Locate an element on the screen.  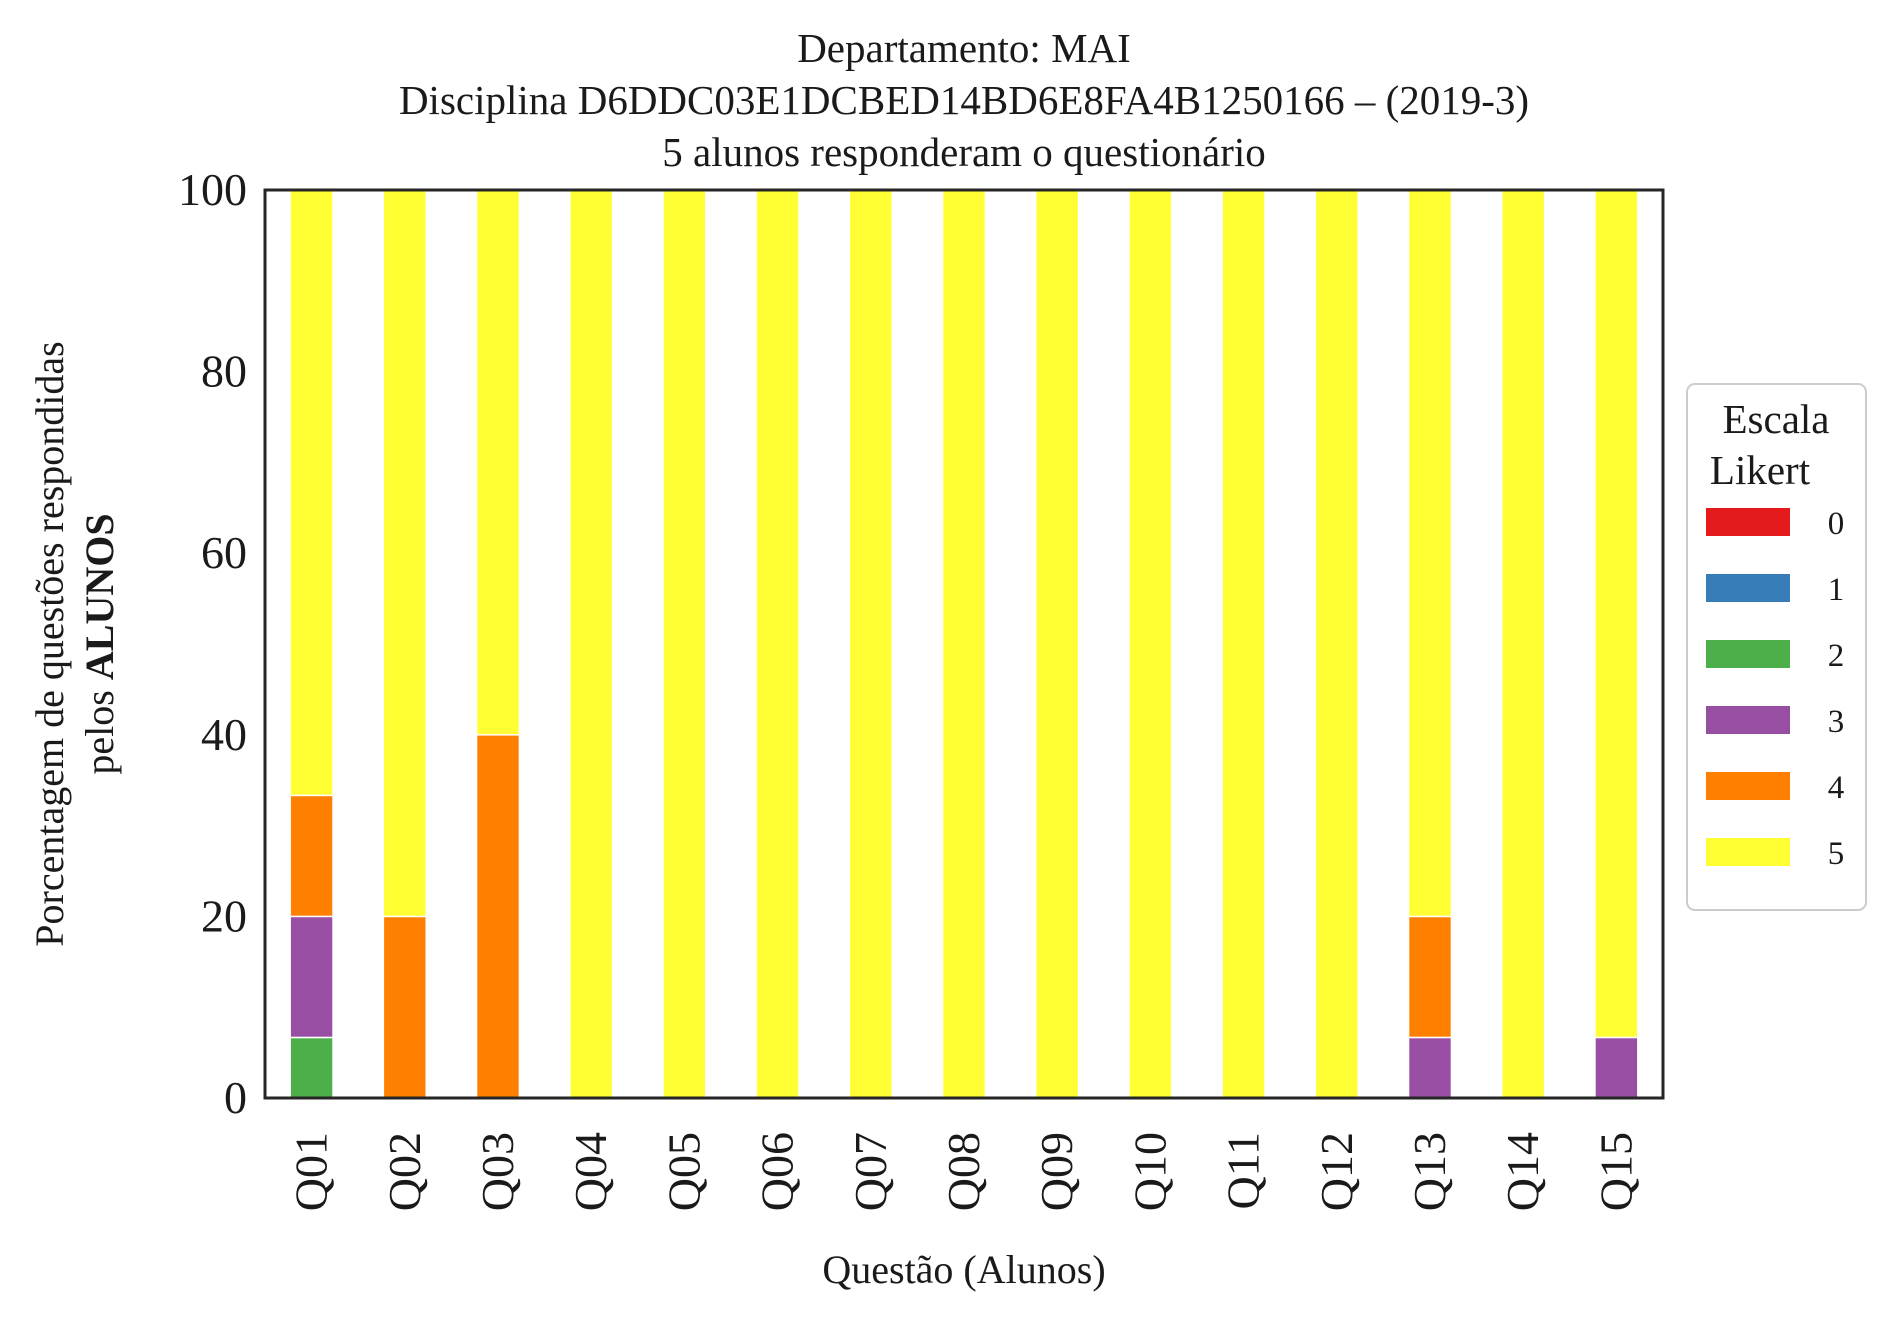
y-axis-label-line1: Porcentagem de questões respondidas is located at coordinates (49, 643).